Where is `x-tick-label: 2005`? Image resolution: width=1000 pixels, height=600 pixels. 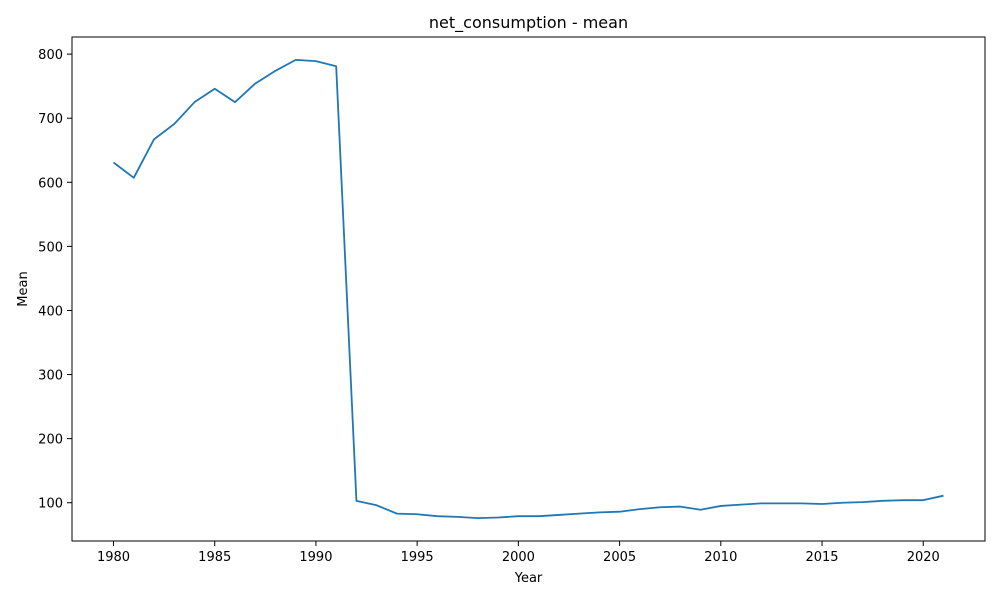 x-tick-label: 2005 is located at coordinates (619, 557).